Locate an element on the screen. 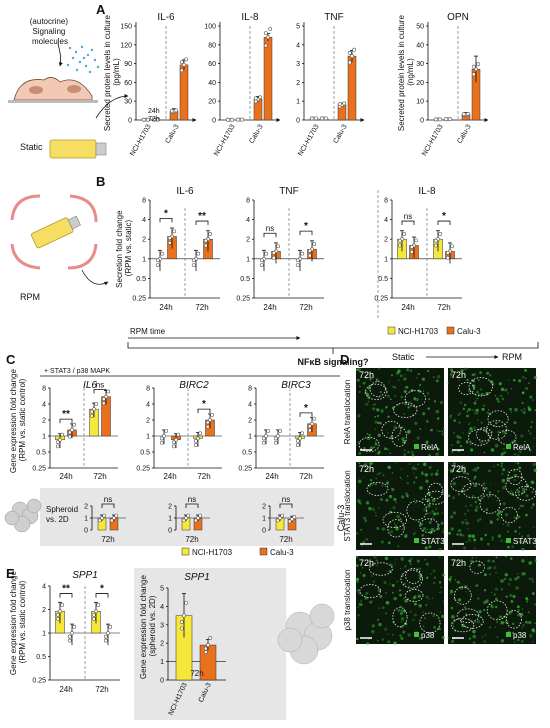 This screenshot has width=550, height=728. panel-e-ylabel-right-1: Gene expression fold change is located at coordinates (143, 627).